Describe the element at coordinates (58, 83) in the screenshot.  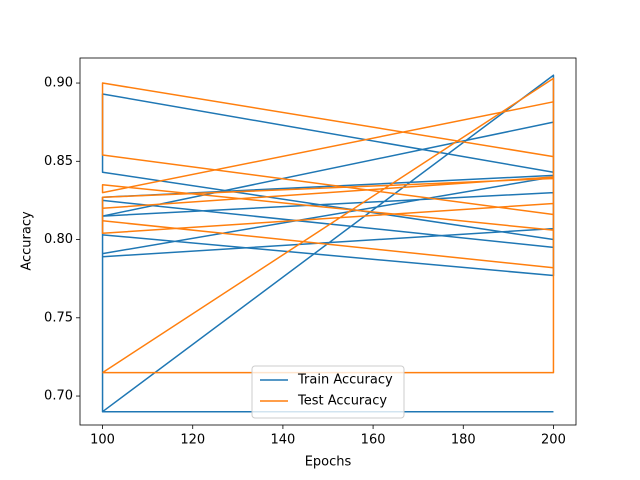
I see `y-tick-label: 0.90` at that location.